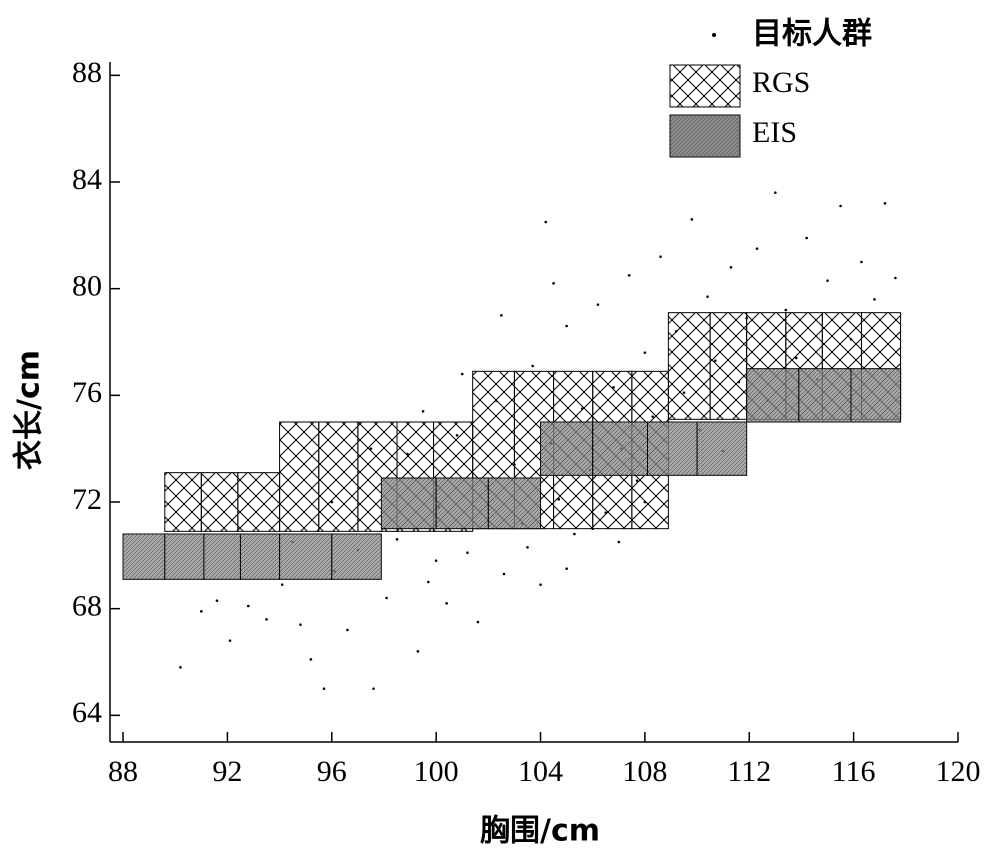  I want to click on legend-label: RGS, so click(781, 82).